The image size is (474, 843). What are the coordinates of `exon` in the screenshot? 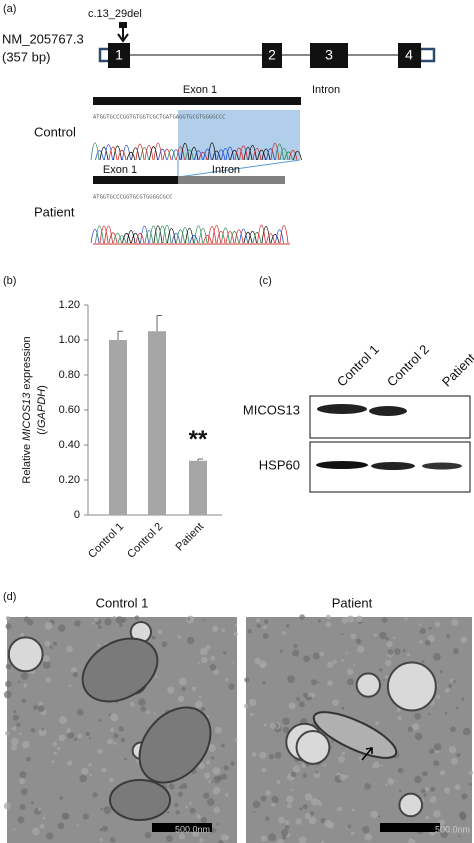 It's located at (329, 55).